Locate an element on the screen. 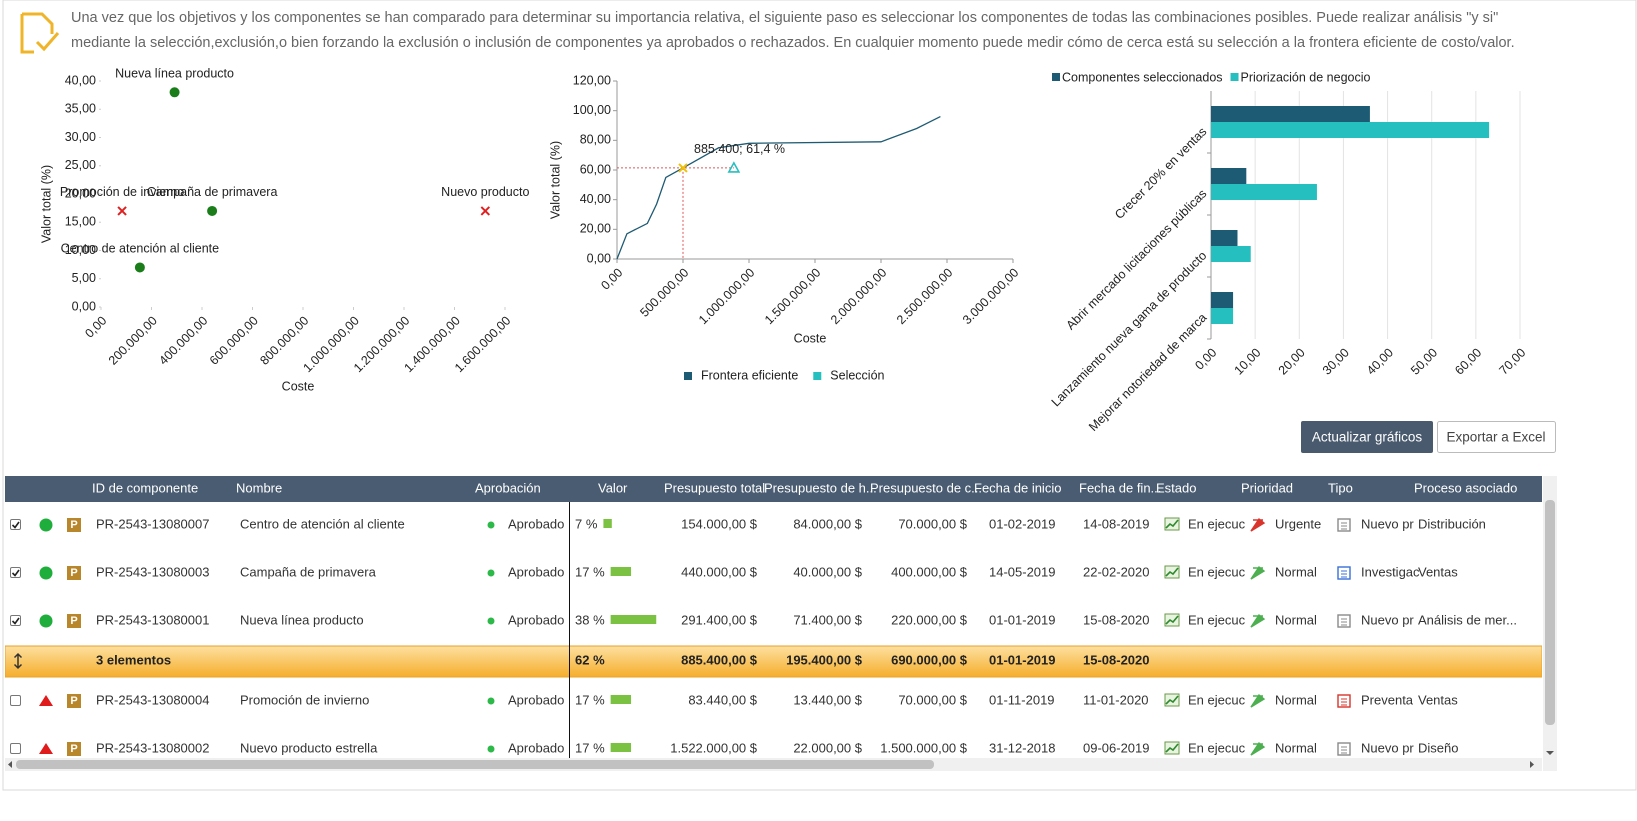 This screenshot has height=821, width=1637. x-tick-label: 30,00 is located at coordinates (1336, 362).